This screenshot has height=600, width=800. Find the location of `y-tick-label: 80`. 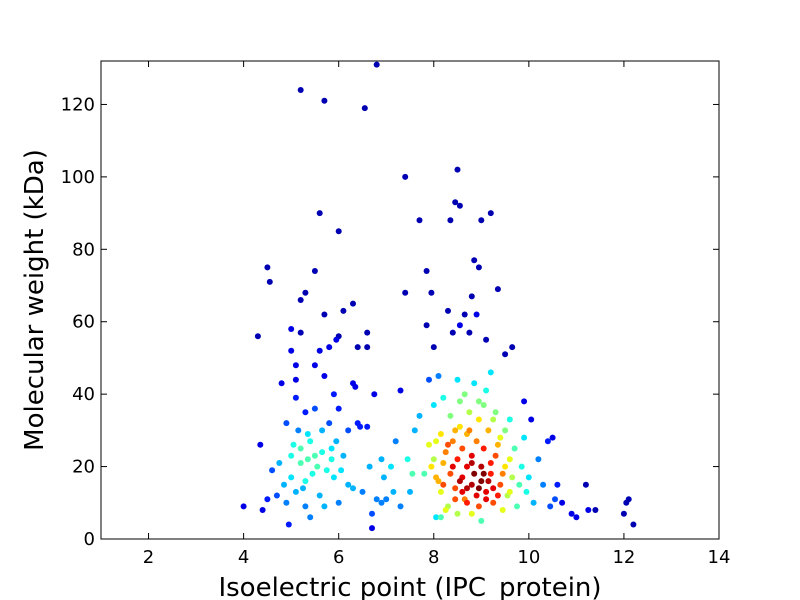

y-tick-label: 80 is located at coordinates (83, 249).